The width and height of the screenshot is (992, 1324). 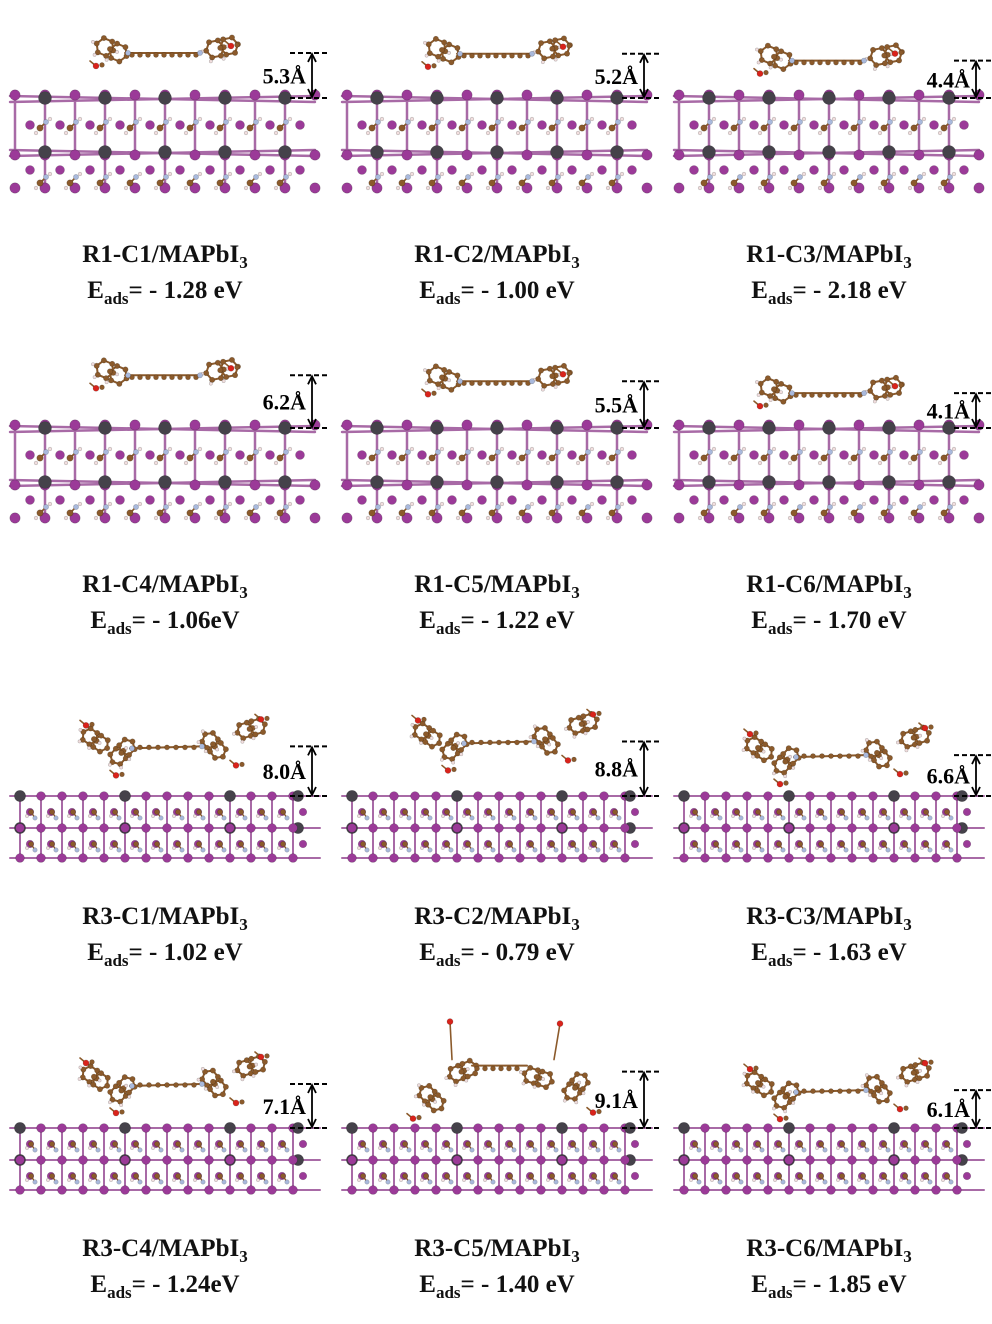 What do you see at coordinates (895, 53) in the screenshot?
I see `oxygen-atom` at bounding box center [895, 53].